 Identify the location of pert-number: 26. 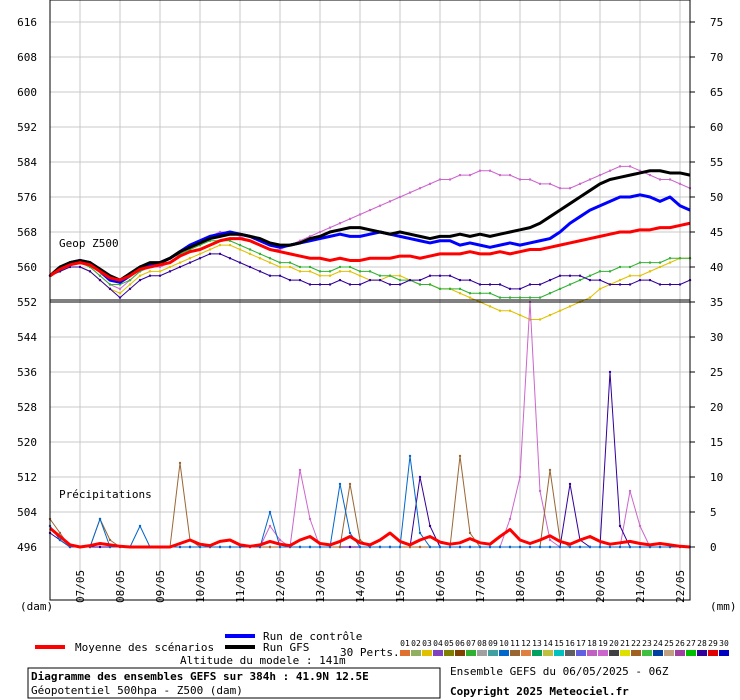
(680, 643).